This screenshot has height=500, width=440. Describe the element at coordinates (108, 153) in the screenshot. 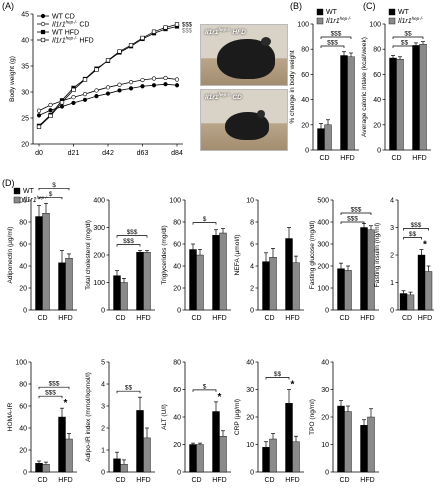

I see `x-tick-label: d42` at that location.